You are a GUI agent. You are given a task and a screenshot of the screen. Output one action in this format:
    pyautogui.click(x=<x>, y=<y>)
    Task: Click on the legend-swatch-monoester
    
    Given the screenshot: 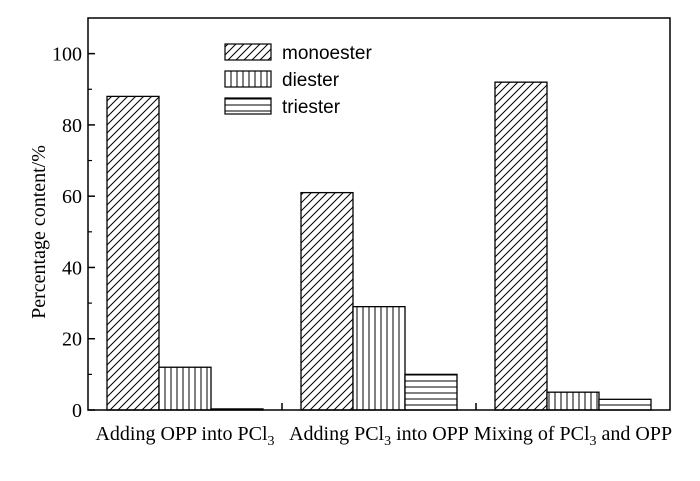 What is the action you would take?
    pyautogui.click(x=248, y=52)
    